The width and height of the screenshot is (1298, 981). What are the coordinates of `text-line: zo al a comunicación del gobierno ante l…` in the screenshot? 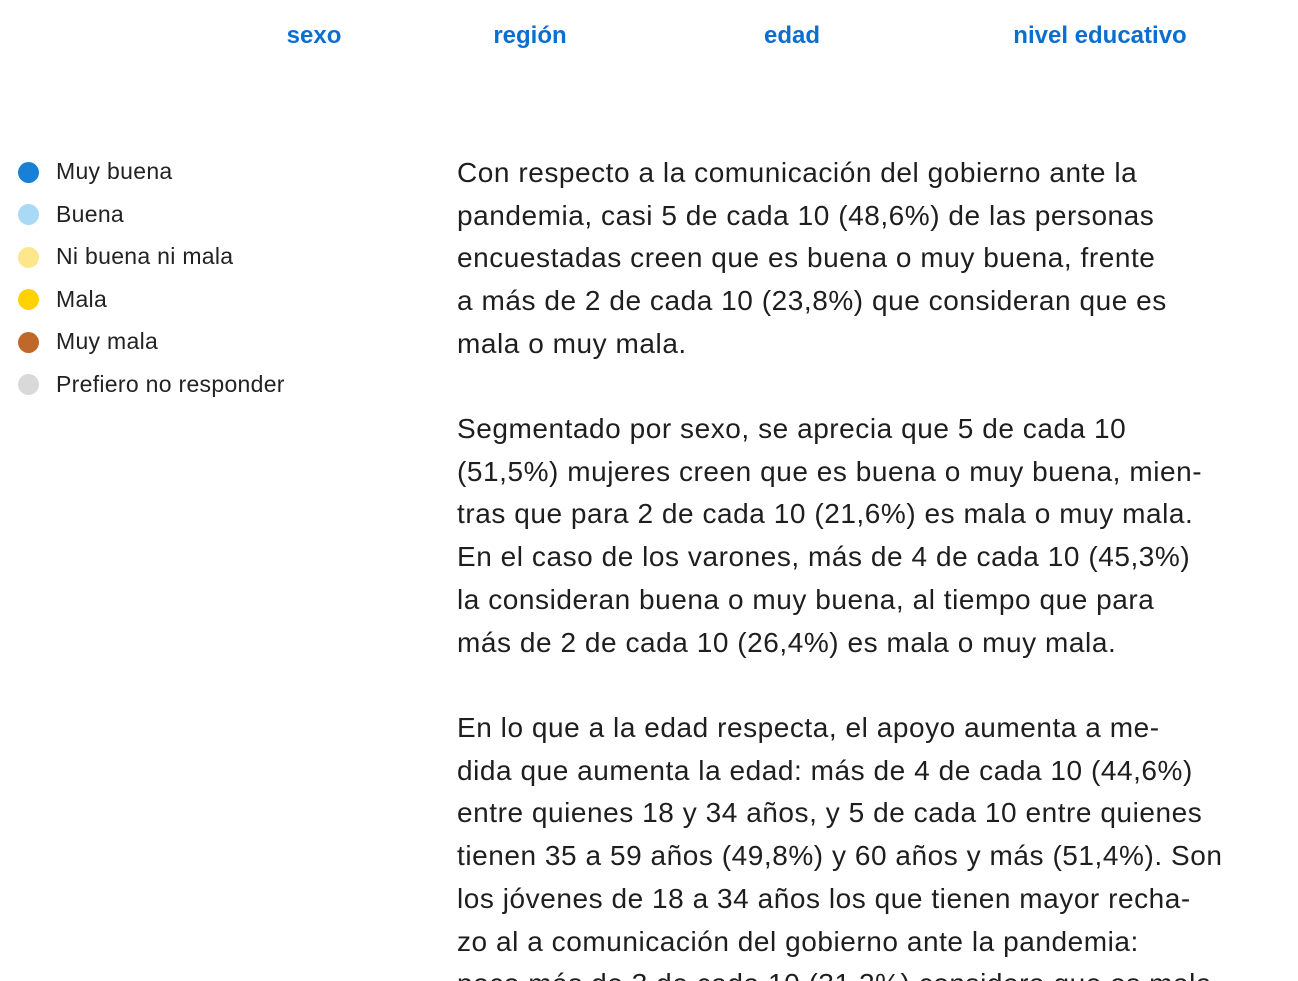 It's located at (798, 941).